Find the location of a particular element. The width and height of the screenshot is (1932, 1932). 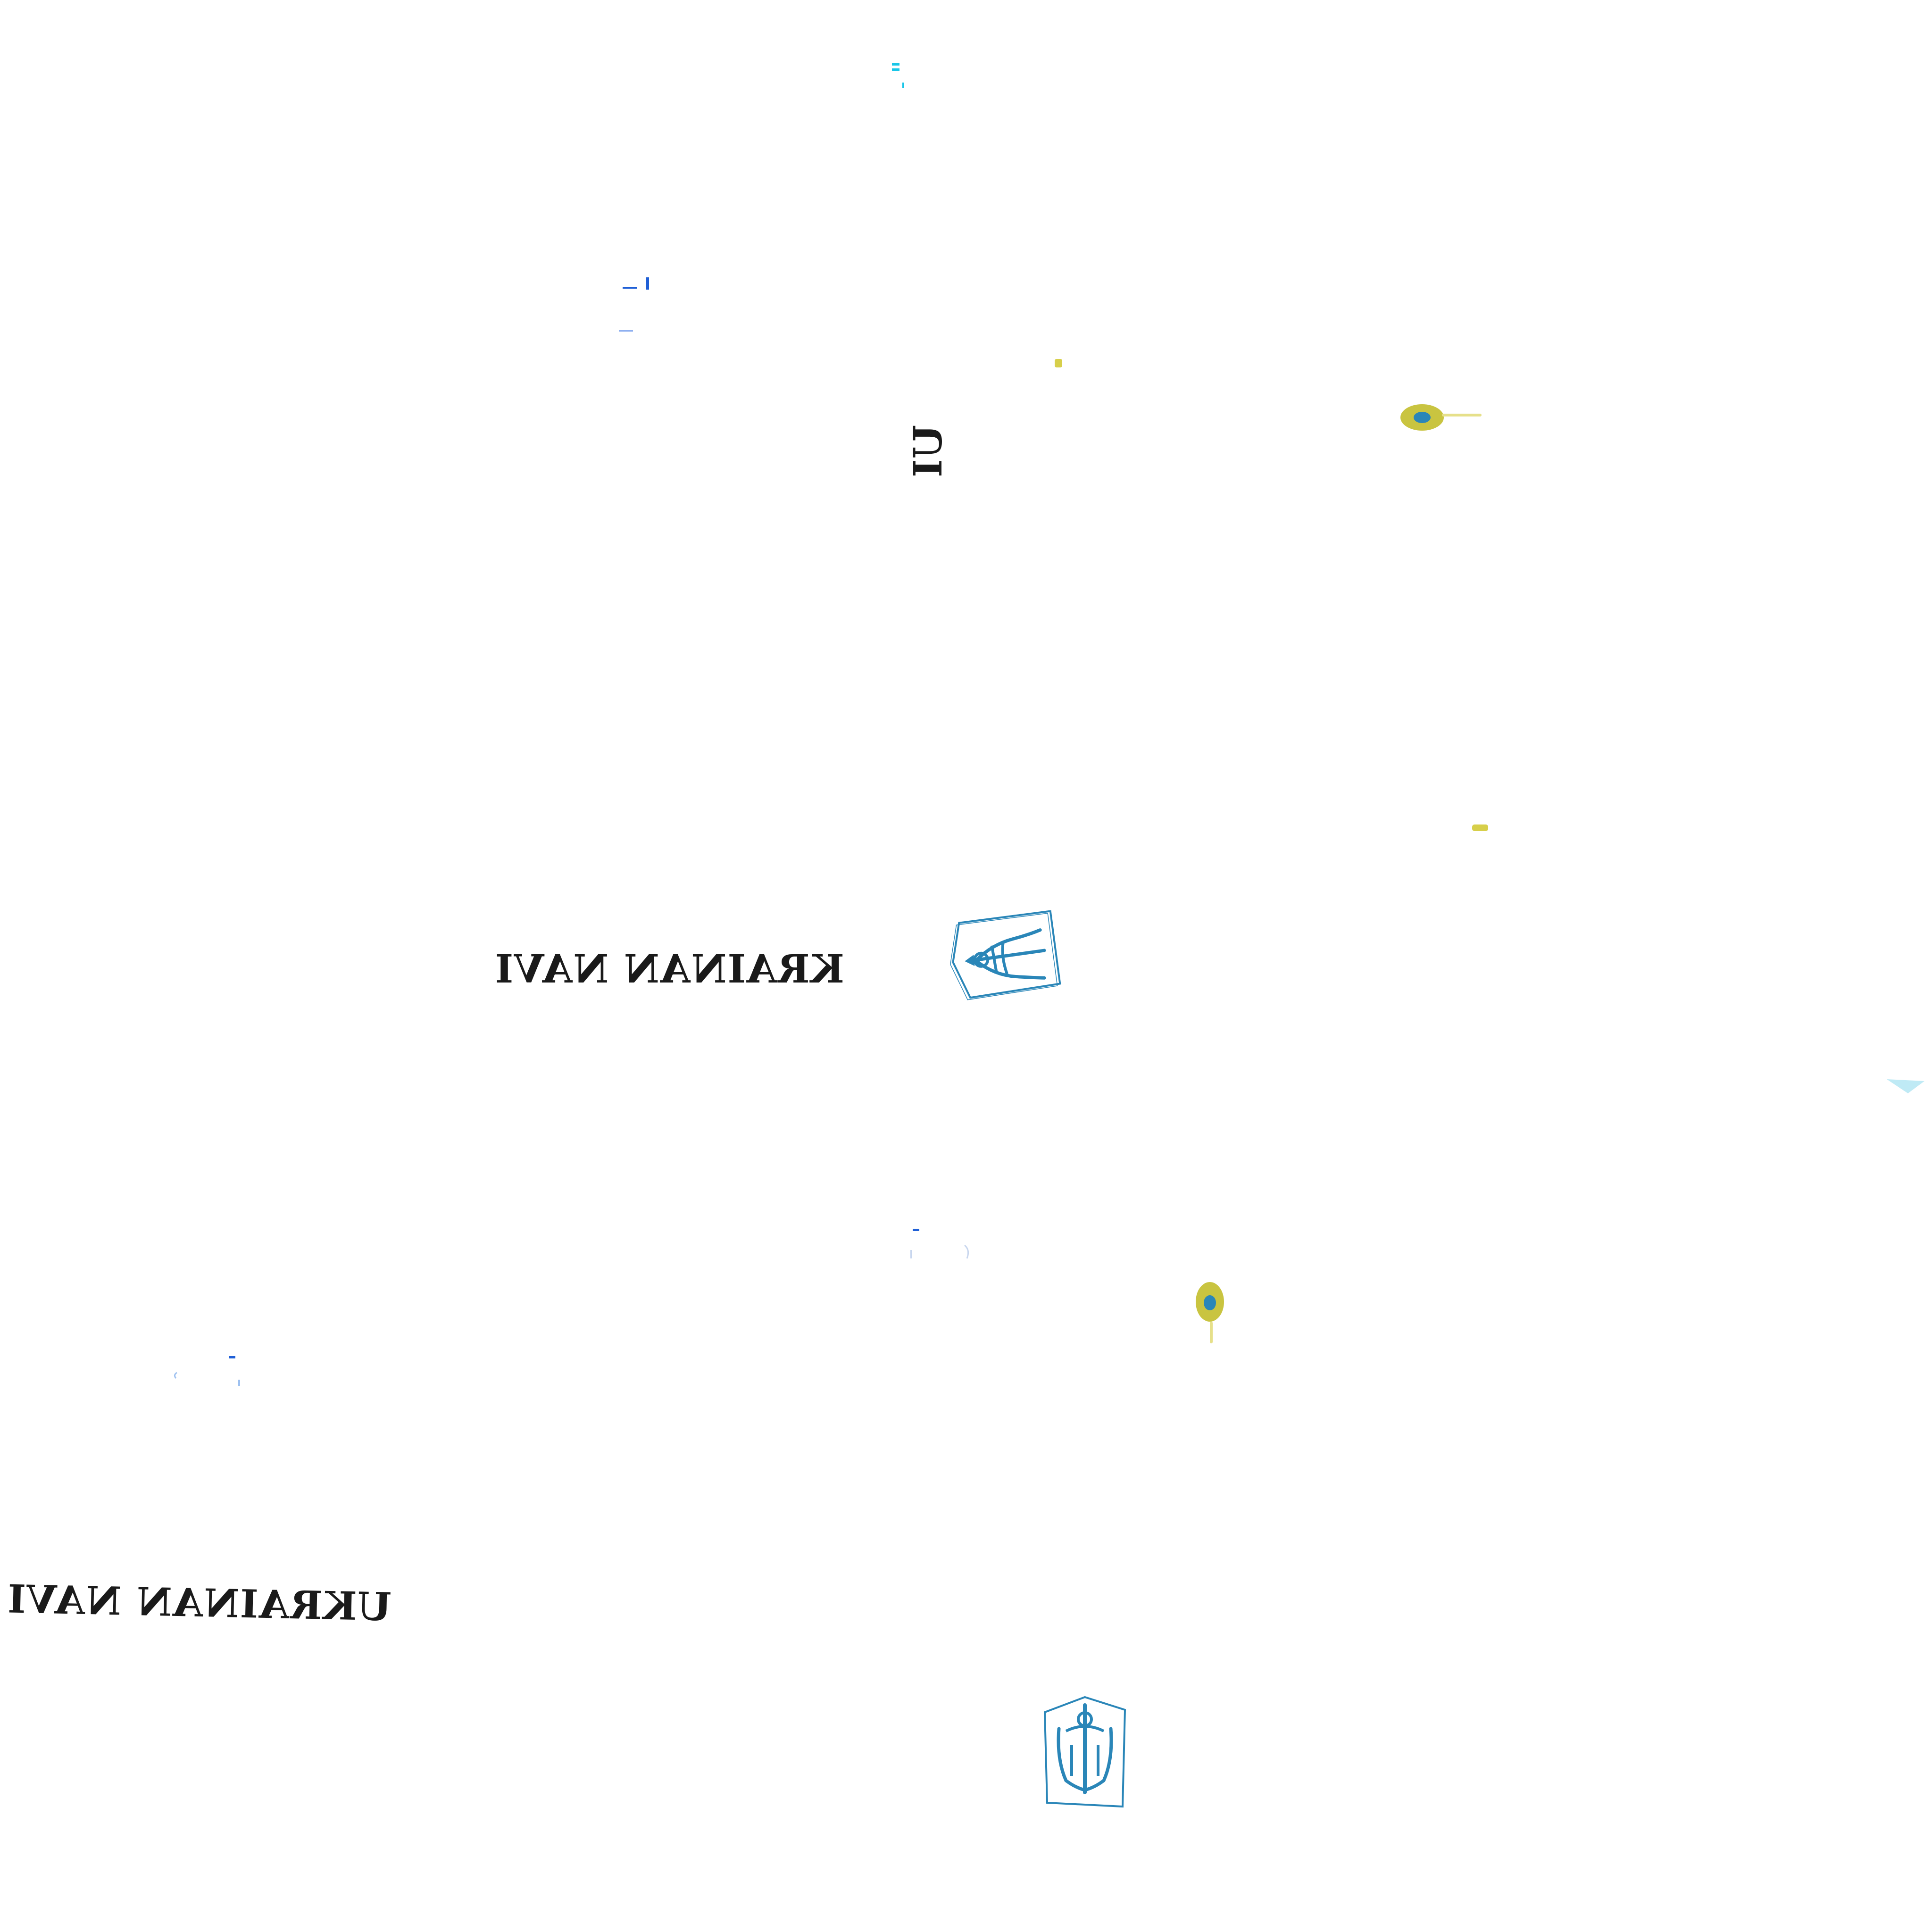

stencil-text-krainan-navi: KRAINAN NAVI is located at coordinates (669, 969).